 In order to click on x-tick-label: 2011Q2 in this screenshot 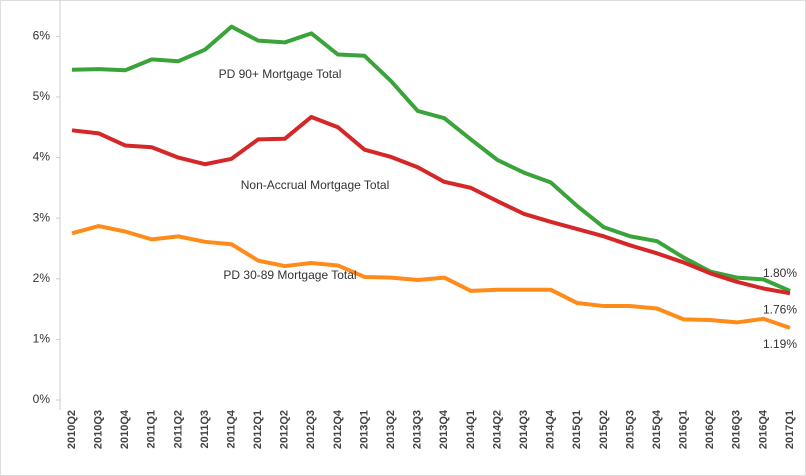, I will do `click(178, 429)`.